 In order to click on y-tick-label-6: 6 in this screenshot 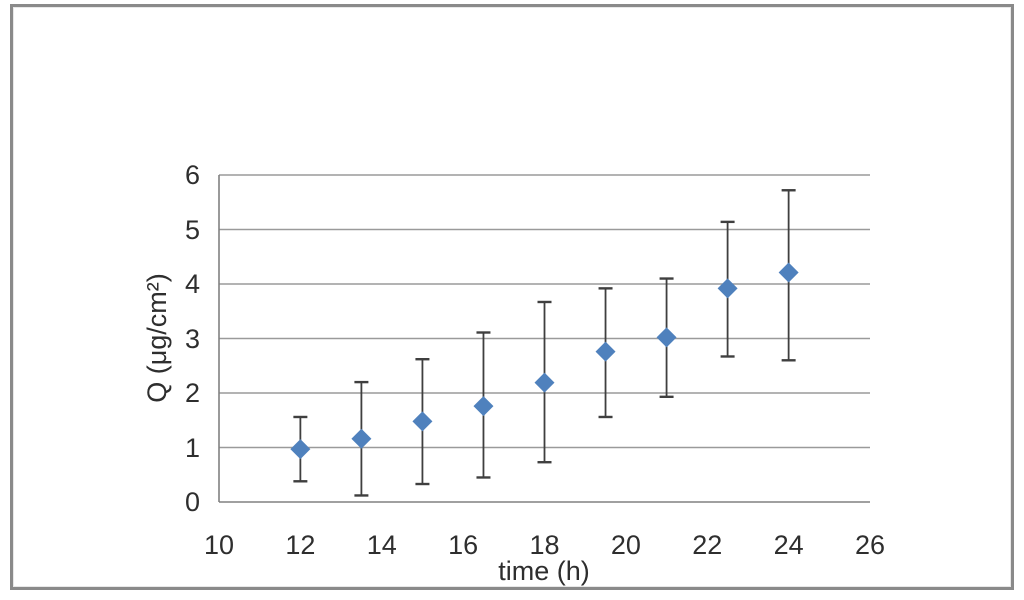, I will do `click(192, 175)`.